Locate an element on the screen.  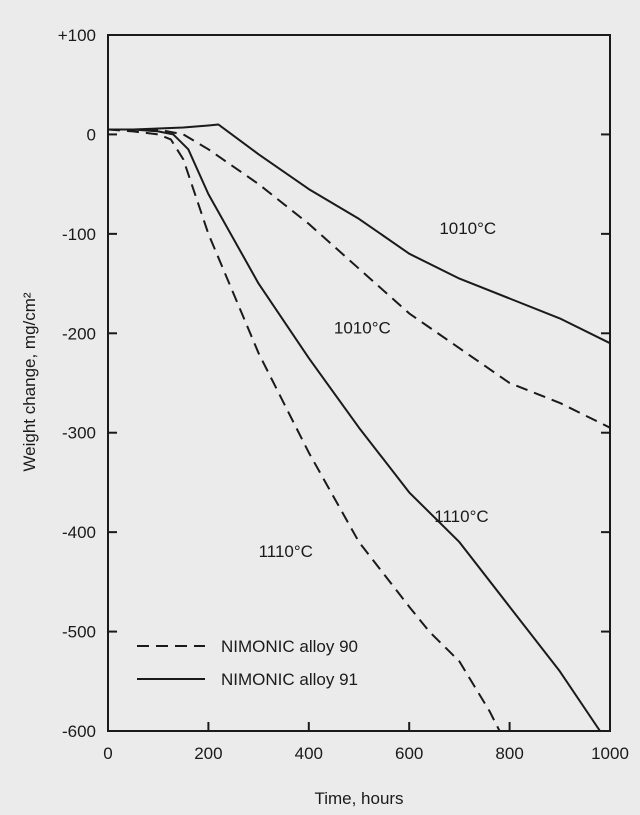
y-tick-label: -100 is located at coordinates (79, 234).